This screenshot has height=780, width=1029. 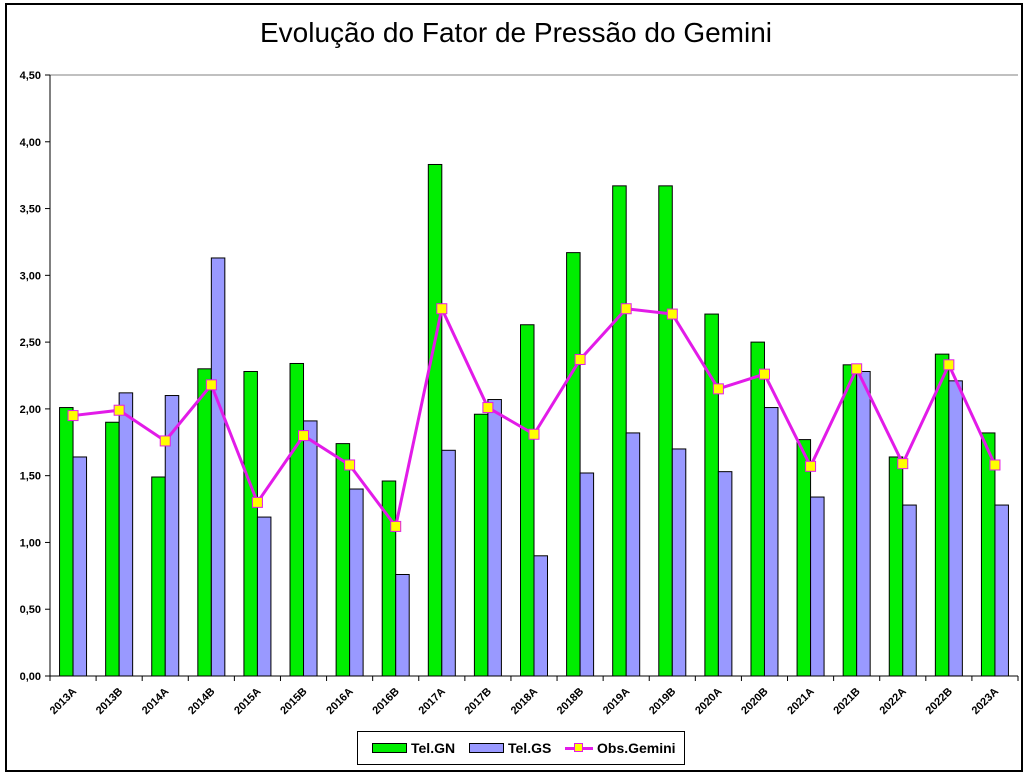 I want to click on y-tick-label: 0,00, so click(x=30, y=677).